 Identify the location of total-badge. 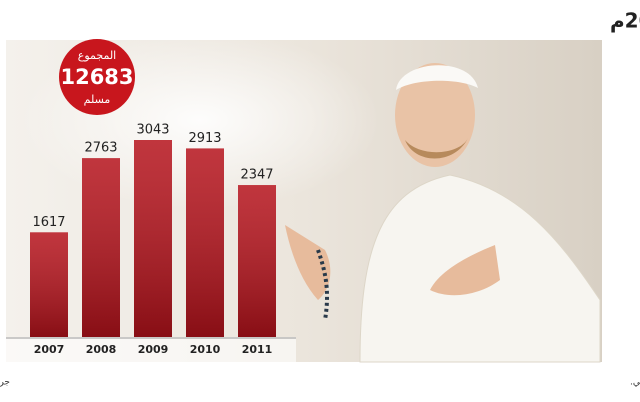
(97, 77).